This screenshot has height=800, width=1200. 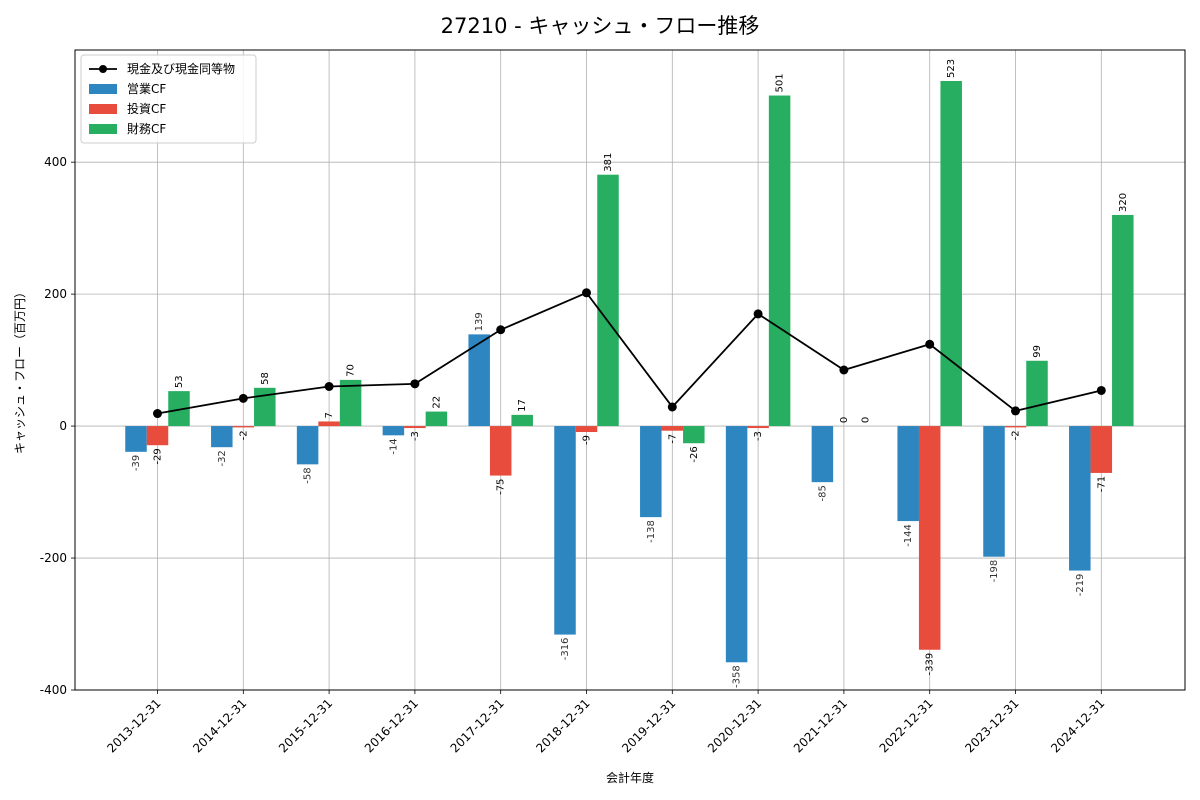 What do you see at coordinates (522, 405) in the screenshot?
I see `bar-label: 17` at bounding box center [522, 405].